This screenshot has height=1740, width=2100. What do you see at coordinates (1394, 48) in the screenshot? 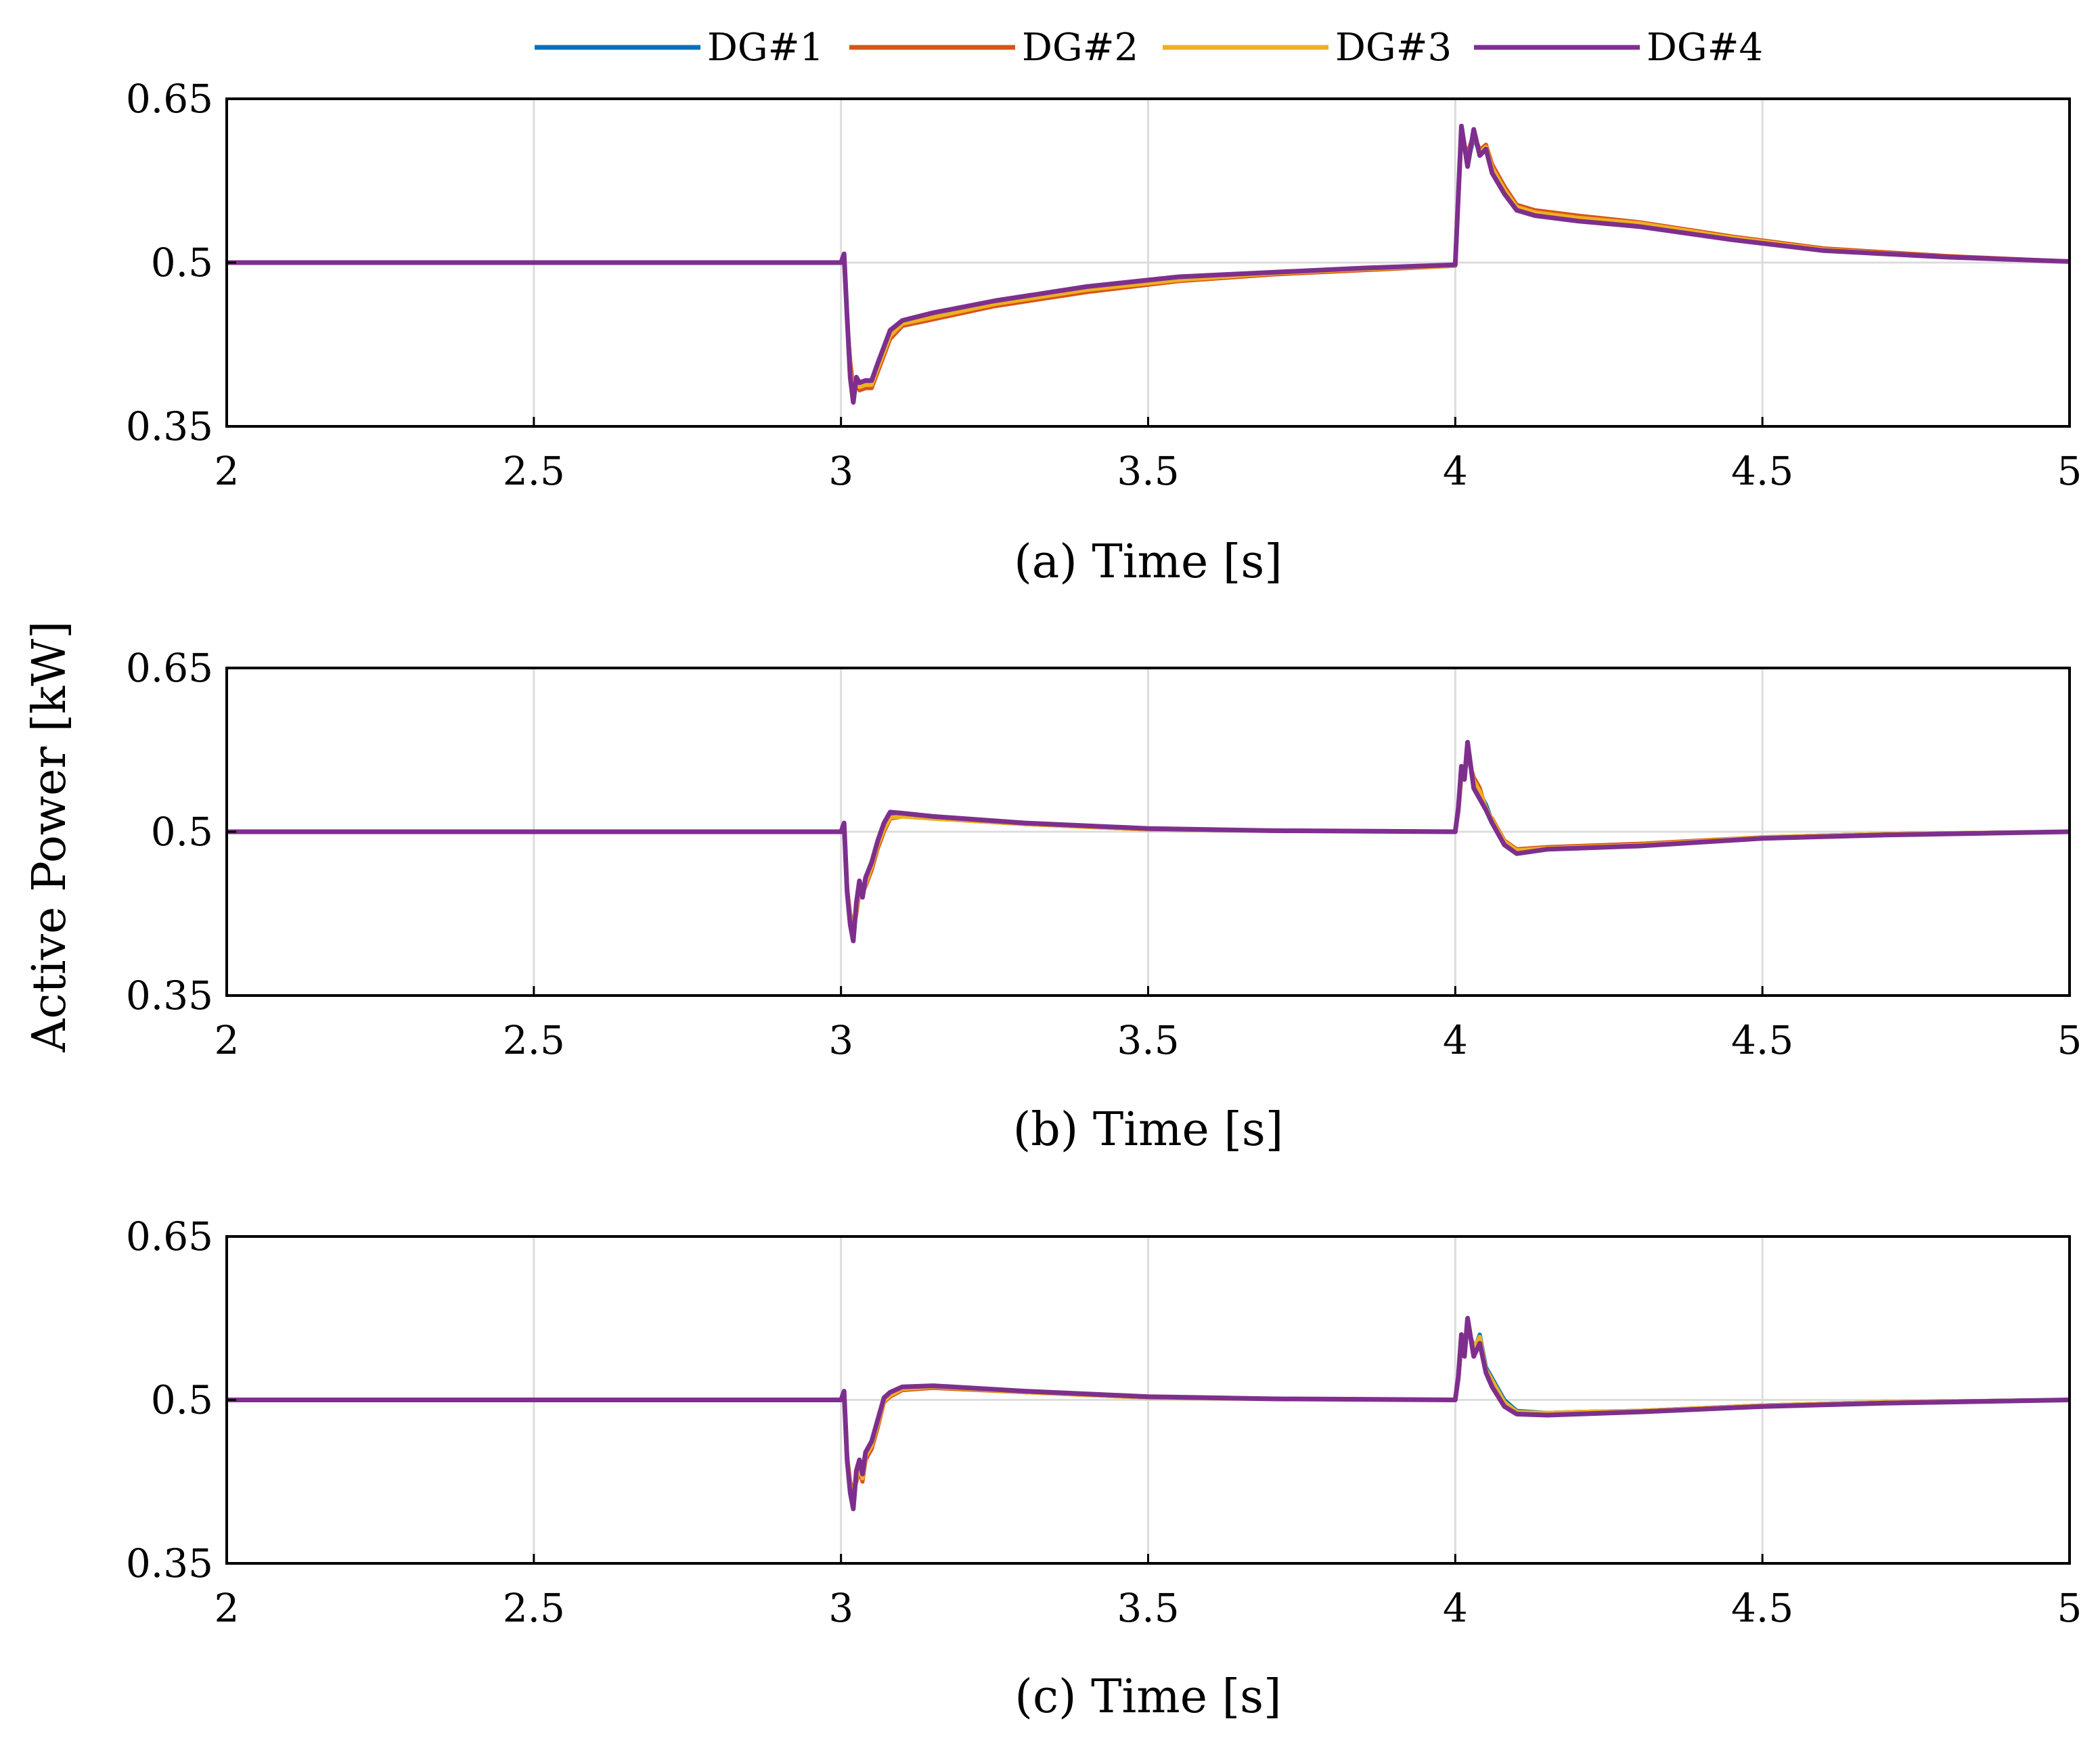
I see `legend-label-3: DG#3` at bounding box center [1394, 48].